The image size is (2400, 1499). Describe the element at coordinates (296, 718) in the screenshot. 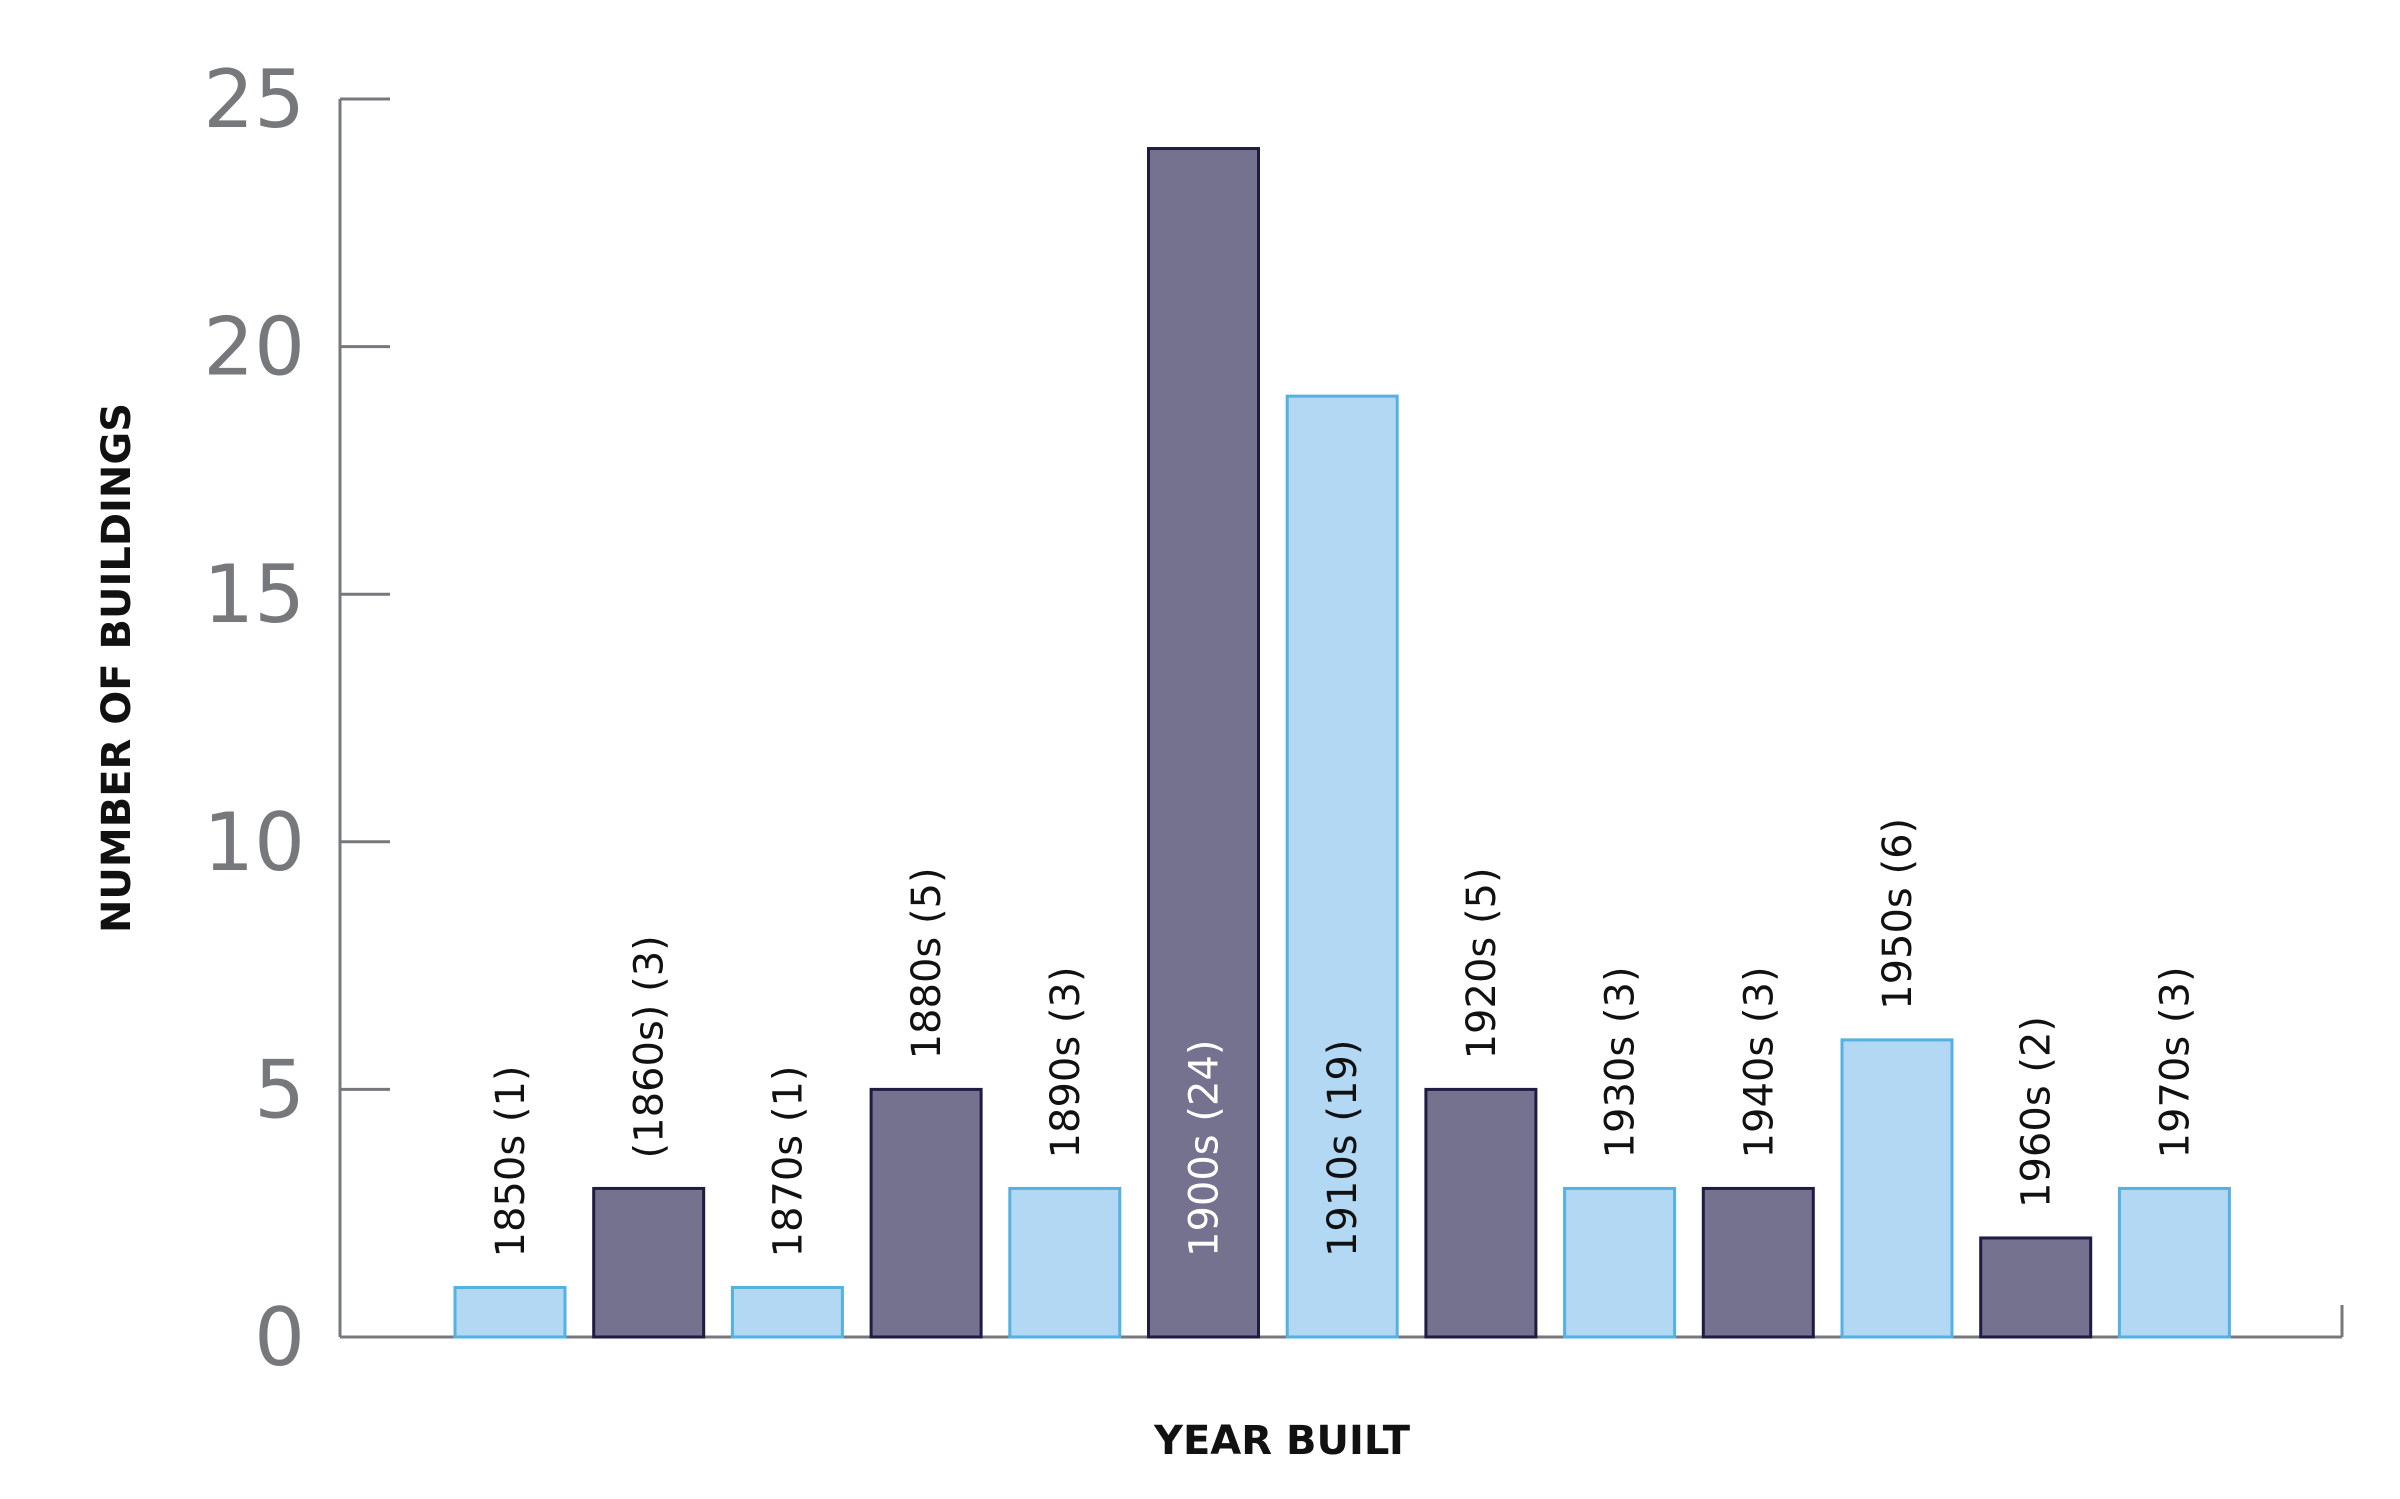

I see `y-axis-ticks: 0 5 10 15 20 25` at that location.